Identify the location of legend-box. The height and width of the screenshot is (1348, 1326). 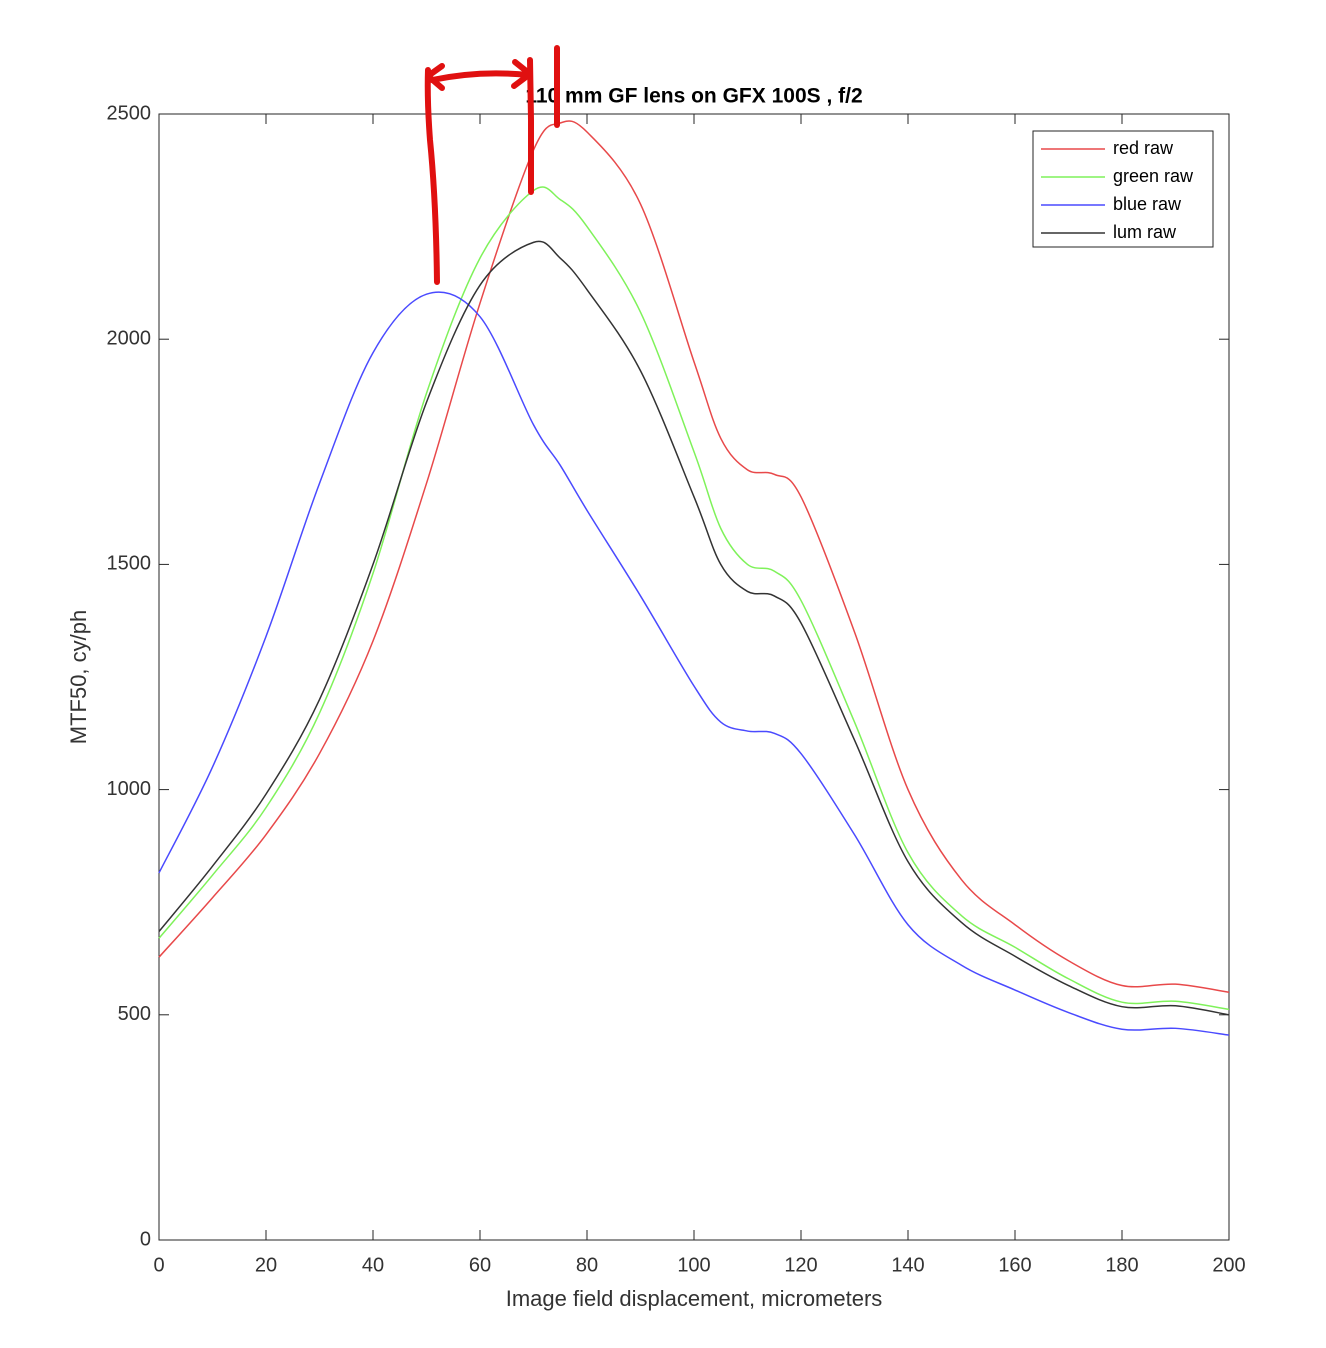
(1123, 189).